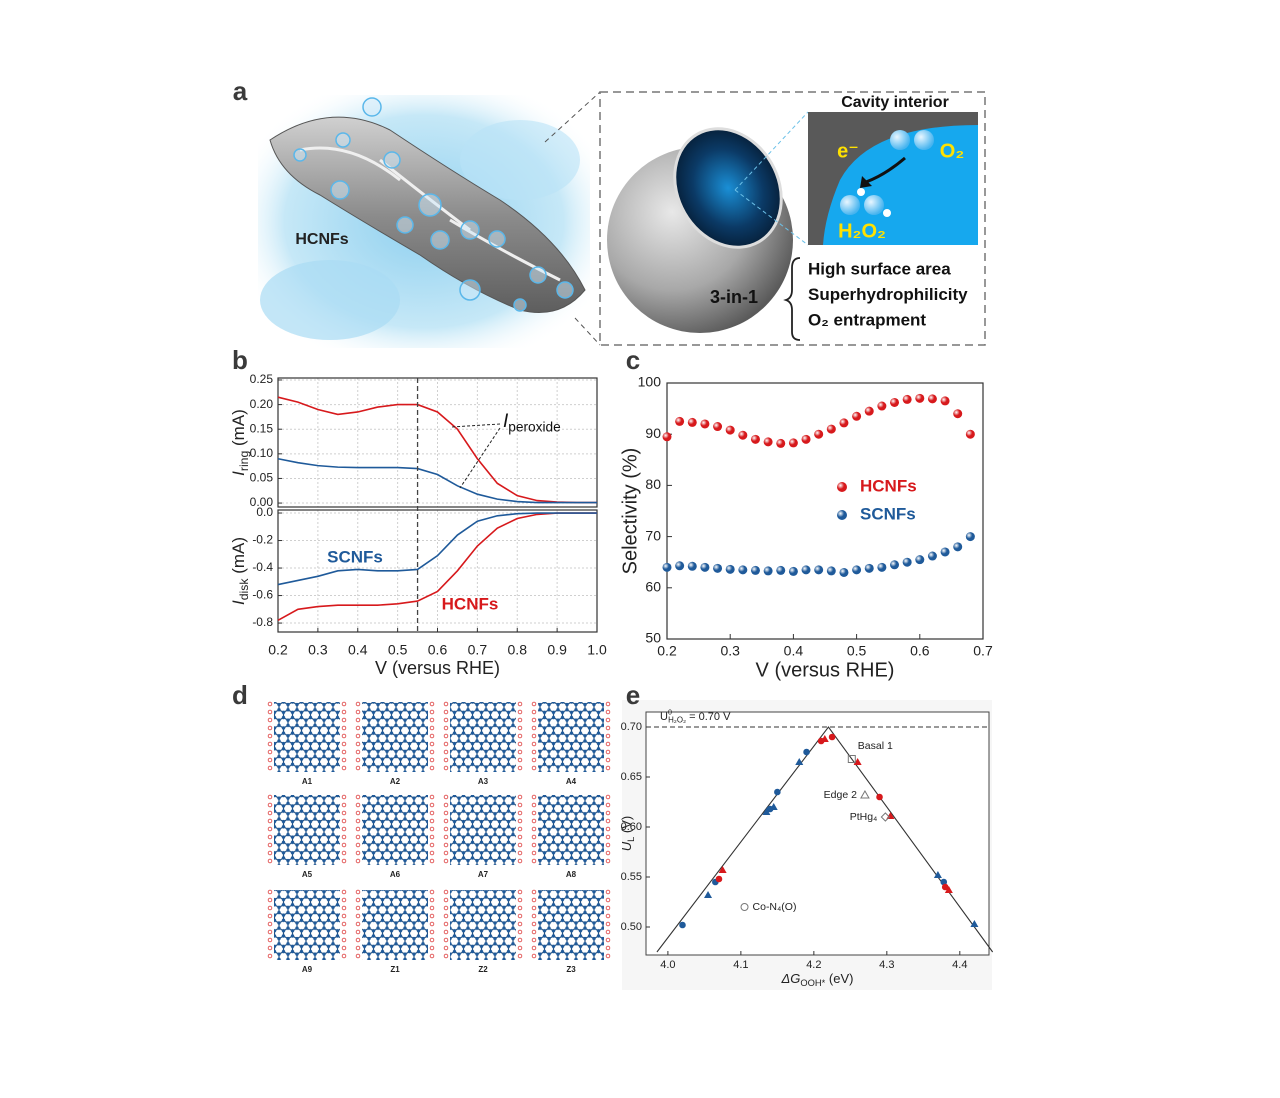 Image resolution: width=1280 pixels, height=1098 pixels. Describe the element at coordinates (888, 294) in the screenshot. I see `feature-text: Superhydrophilicity` at that location.